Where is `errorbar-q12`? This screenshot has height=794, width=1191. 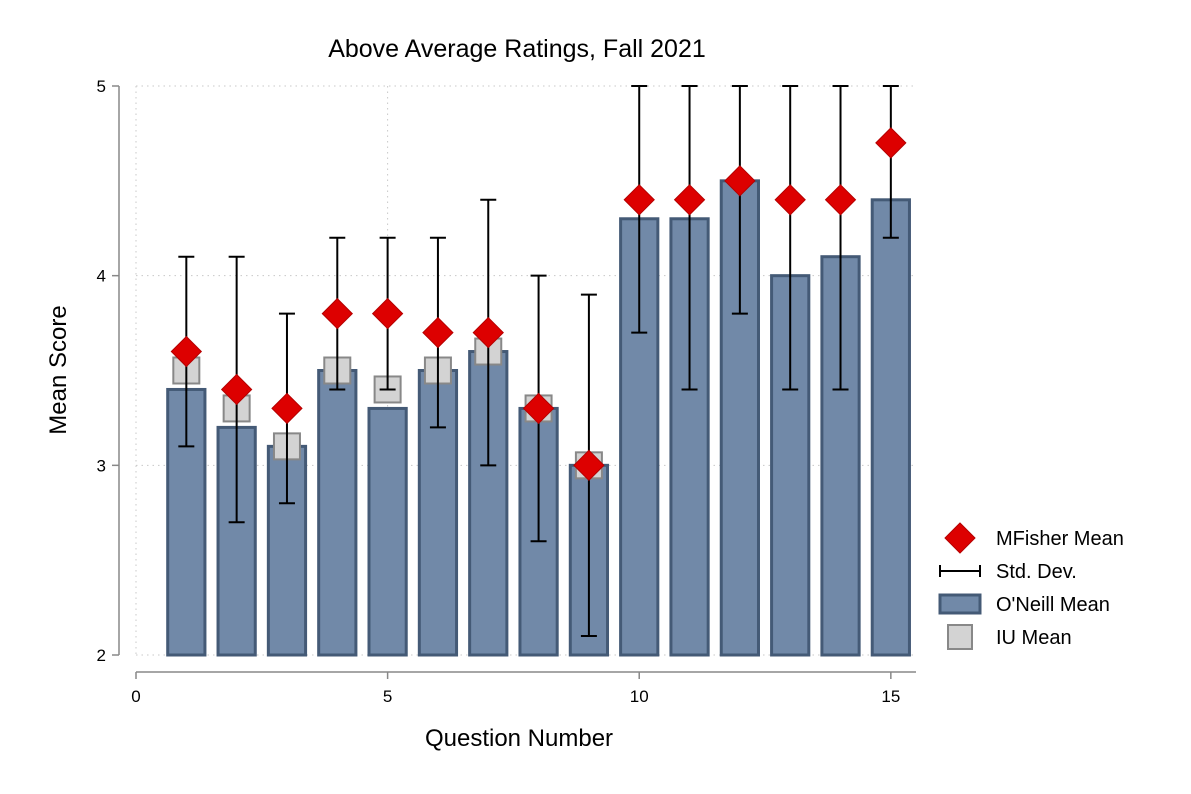
errorbar-q12 is located at coordinates (739, 200).